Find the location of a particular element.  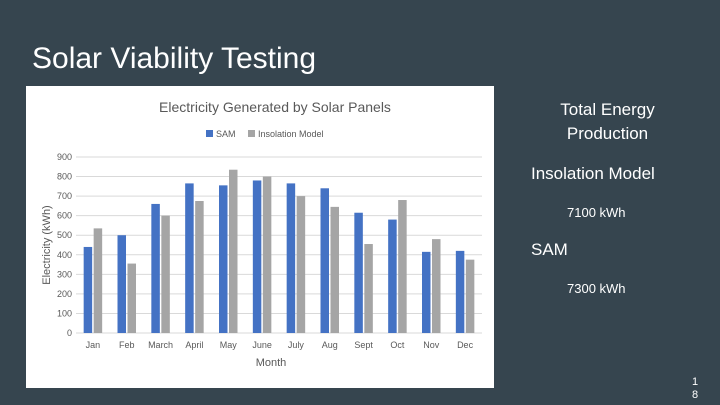

chart-title: Electricity Generated by Solar Panels is located at coordinates (275, 107).